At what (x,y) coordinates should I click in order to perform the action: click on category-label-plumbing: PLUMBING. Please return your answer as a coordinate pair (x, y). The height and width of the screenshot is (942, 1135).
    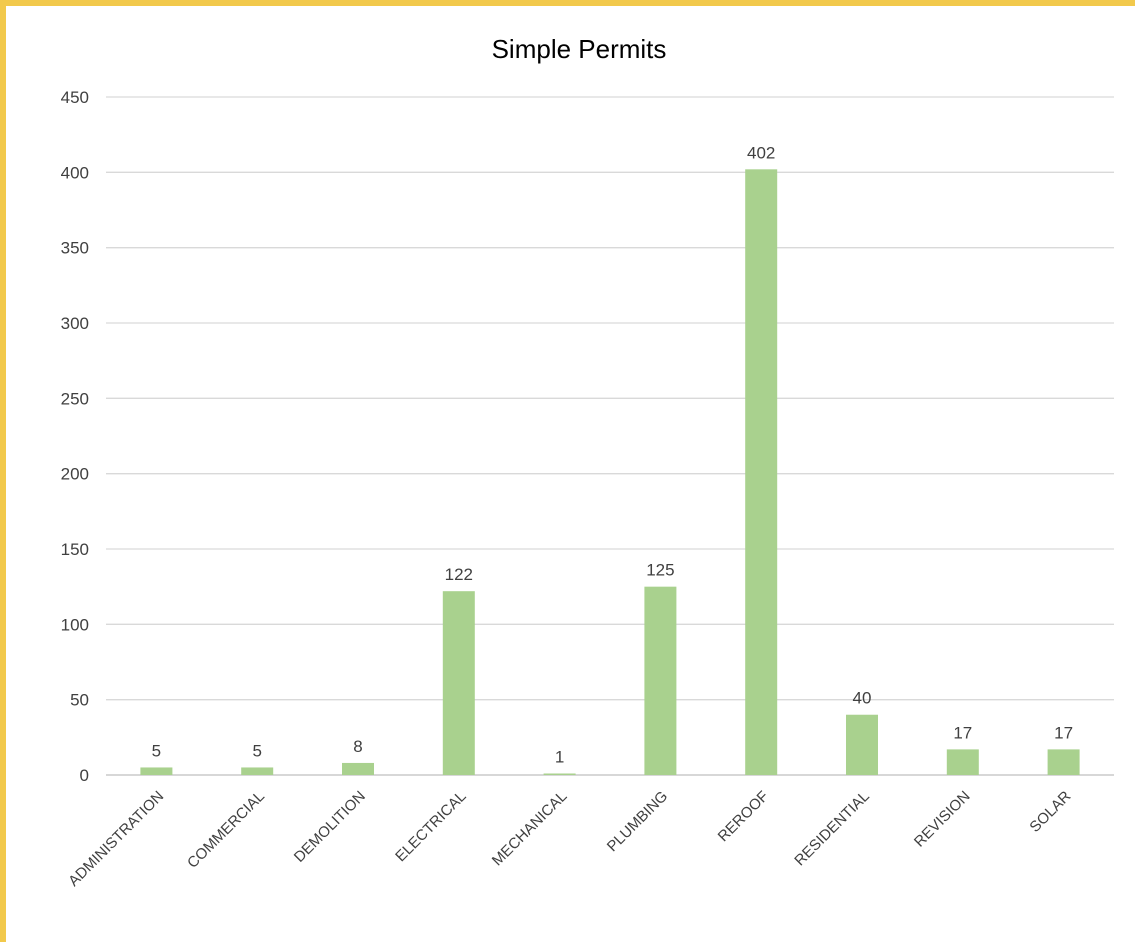
    Looking at the image, I should click on (637, 821).